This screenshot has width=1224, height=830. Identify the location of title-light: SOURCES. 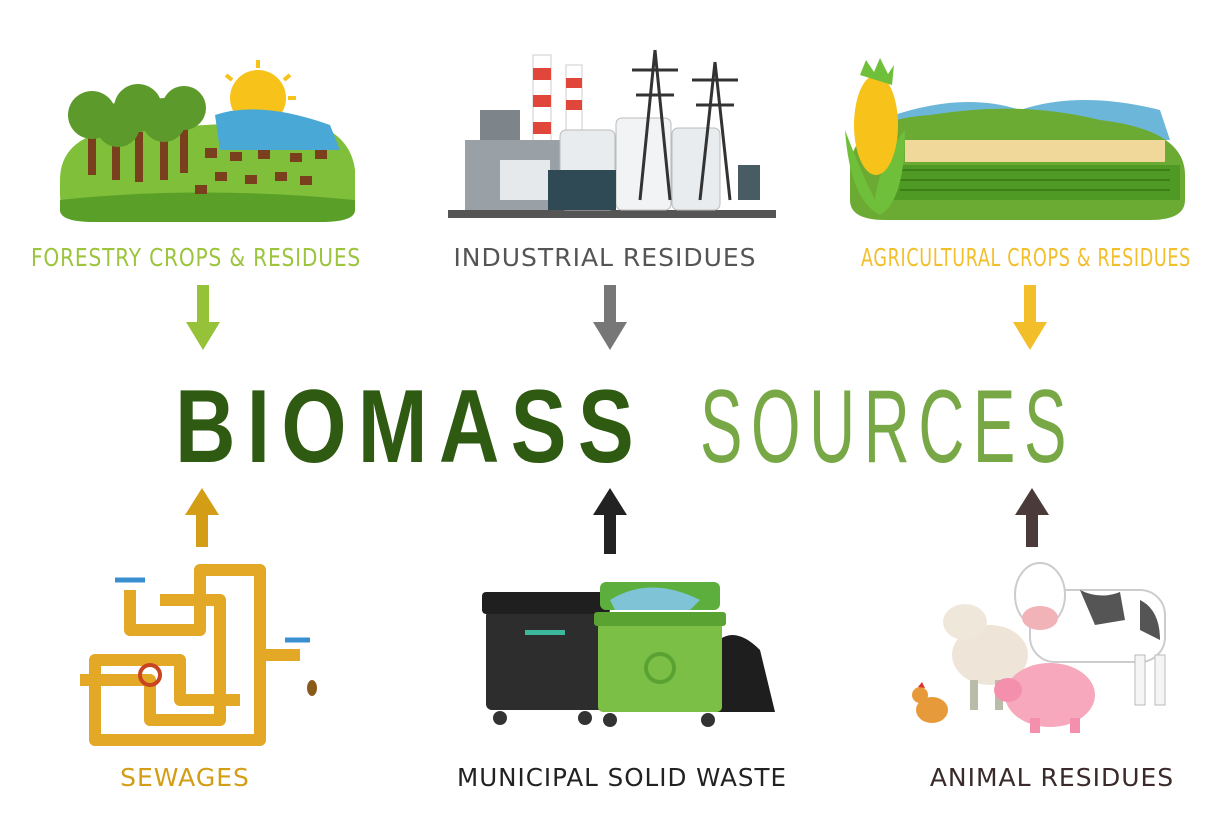
(887, 427).